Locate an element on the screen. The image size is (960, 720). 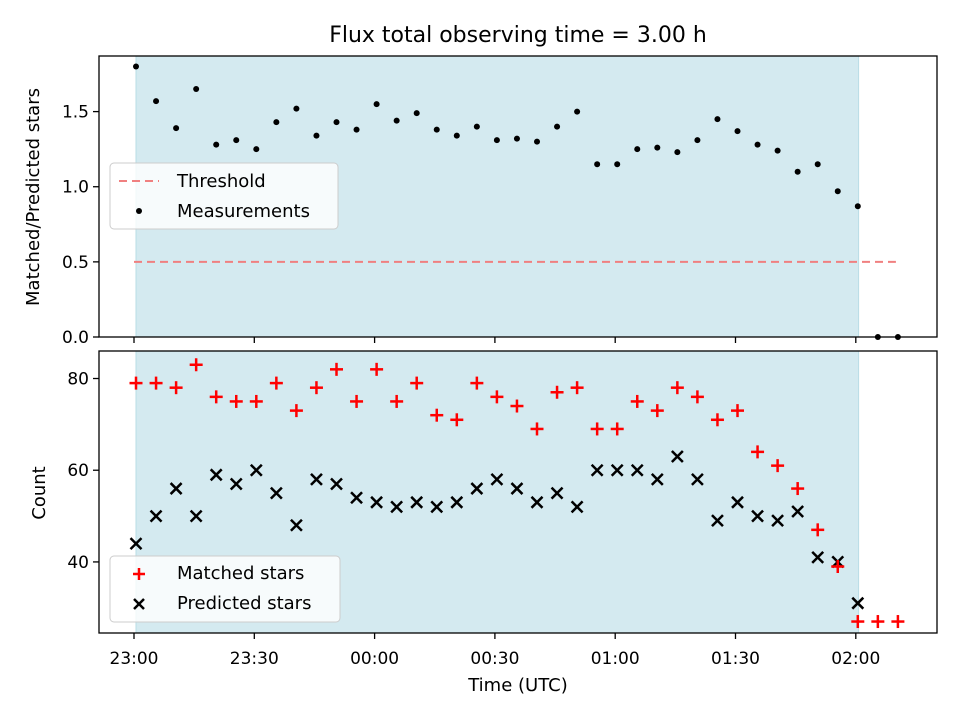
y-tick-label: 60 is located at coordinates (78, 471).